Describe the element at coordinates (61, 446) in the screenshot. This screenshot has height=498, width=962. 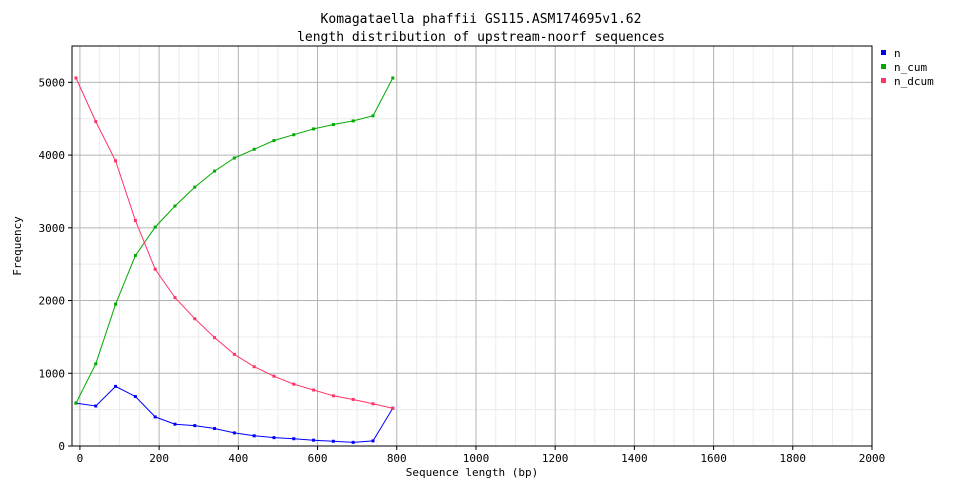
I see `y-tick-label: 0` at that location.